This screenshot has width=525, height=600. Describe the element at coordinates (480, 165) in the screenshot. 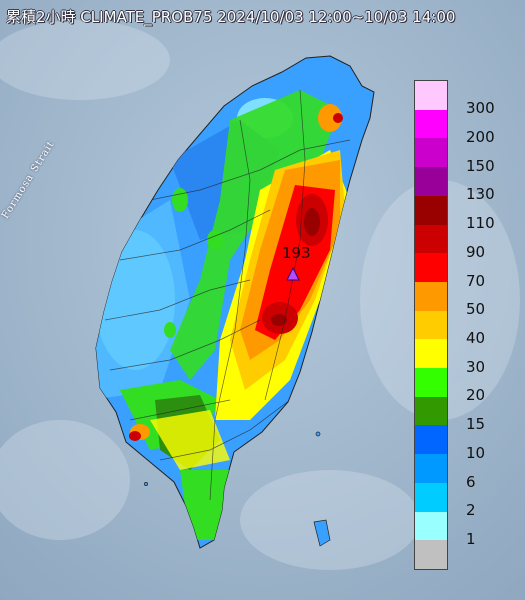

I see `legend-label: 150` at that location.